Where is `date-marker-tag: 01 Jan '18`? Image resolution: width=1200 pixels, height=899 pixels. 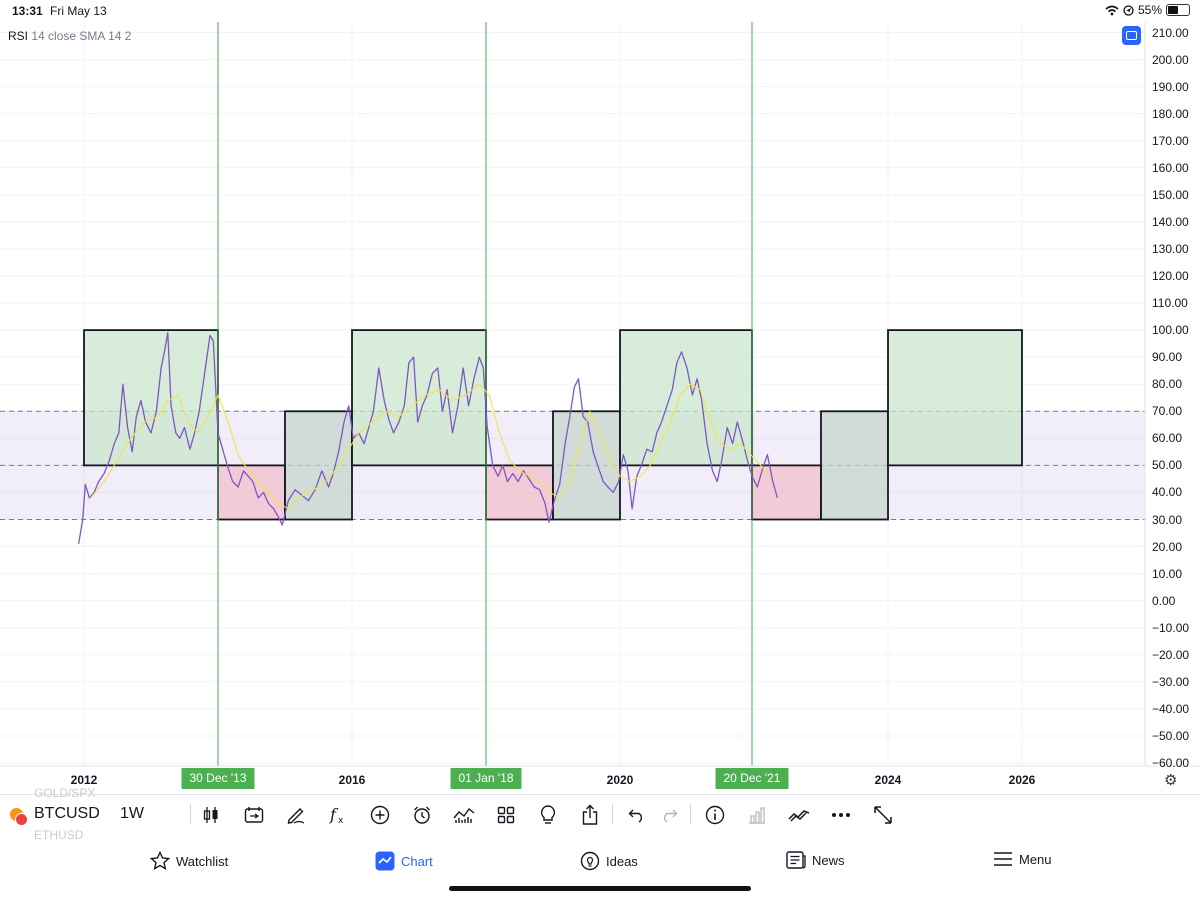
date-marker-tag: 01 Jan '18 is located at coordinates (486, 778).